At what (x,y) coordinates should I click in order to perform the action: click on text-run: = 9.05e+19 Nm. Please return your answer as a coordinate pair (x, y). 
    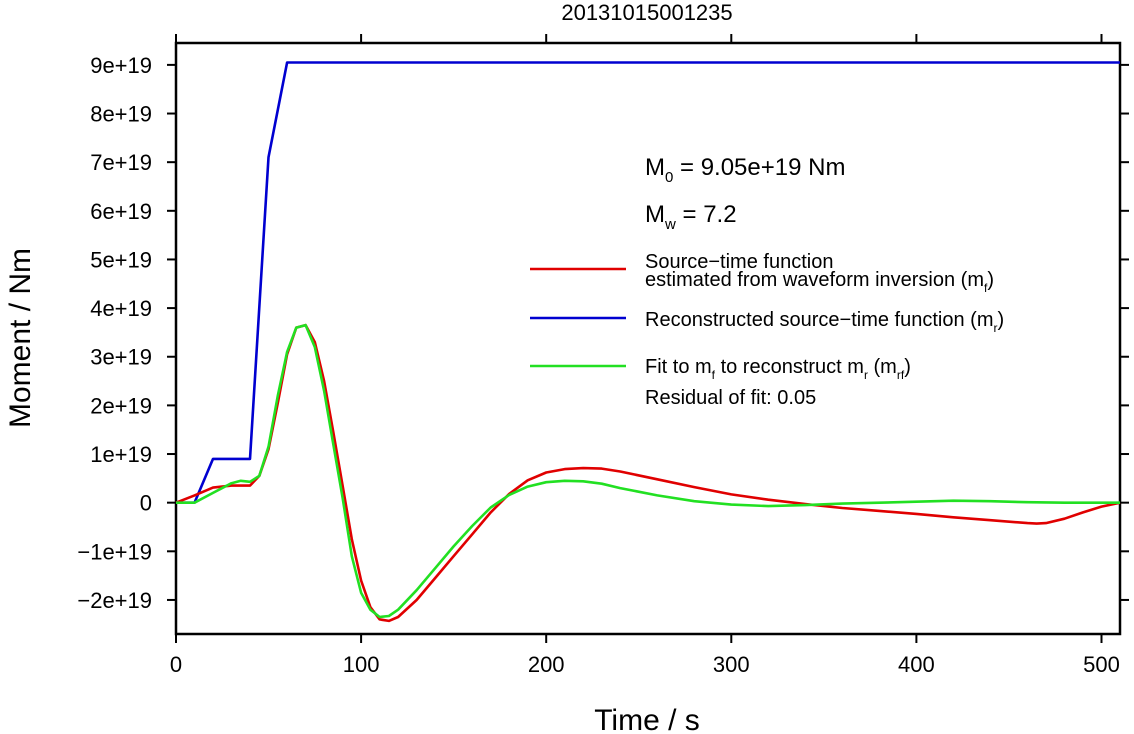
    Looking at the image, I should click on (759, 167).